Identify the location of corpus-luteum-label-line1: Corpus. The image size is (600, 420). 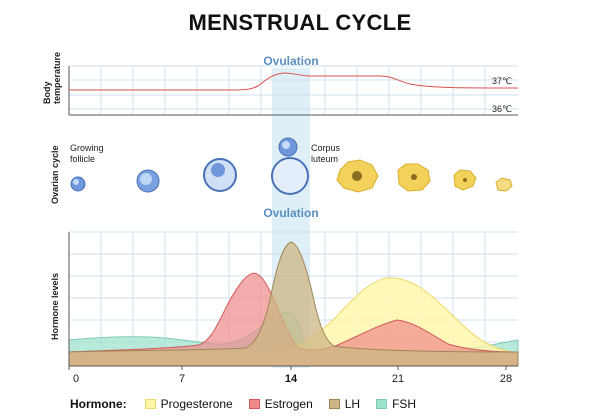
(326, 148).